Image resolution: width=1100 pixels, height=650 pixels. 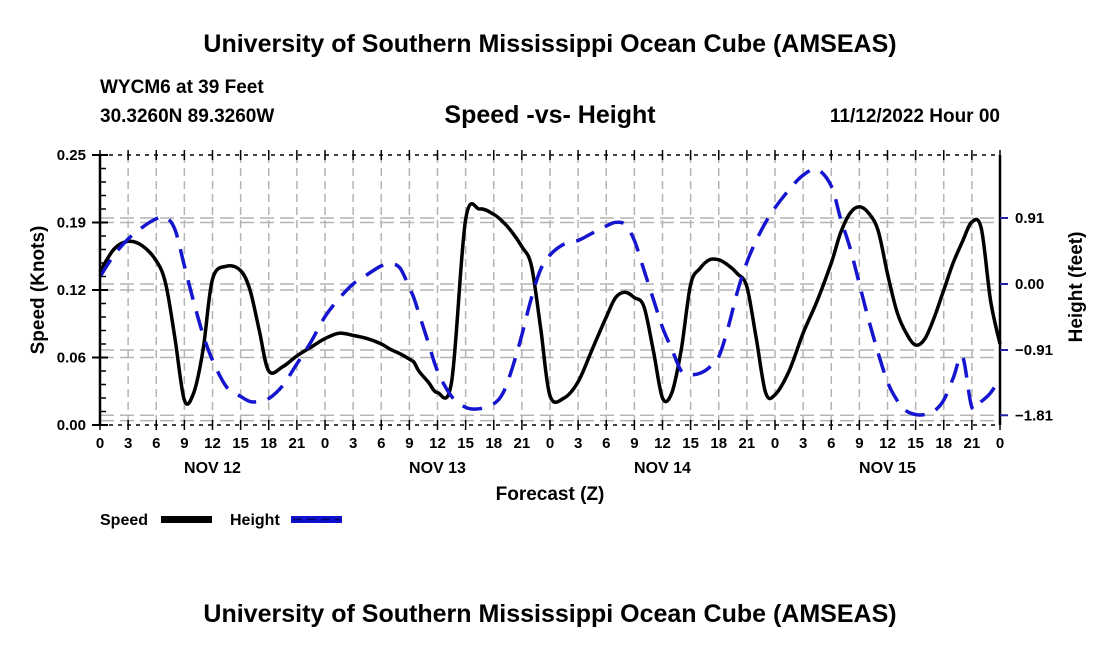 What do you see at coordinates (316, 519) in the screenshot?
I see `legend-height-swatch` at bounding box center [316, 519].